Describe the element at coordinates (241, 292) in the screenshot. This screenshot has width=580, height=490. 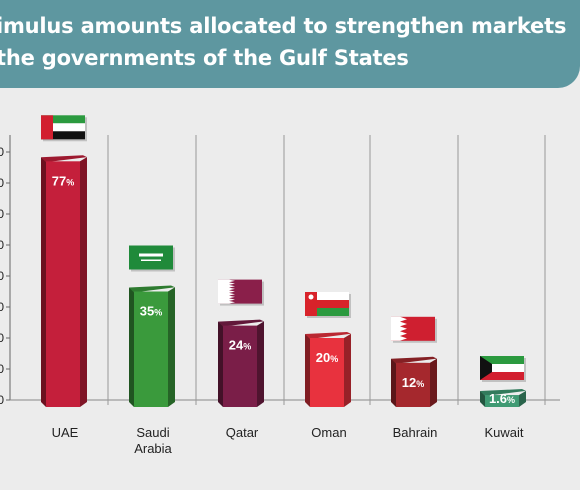
I see `qatar-flag` at that location.